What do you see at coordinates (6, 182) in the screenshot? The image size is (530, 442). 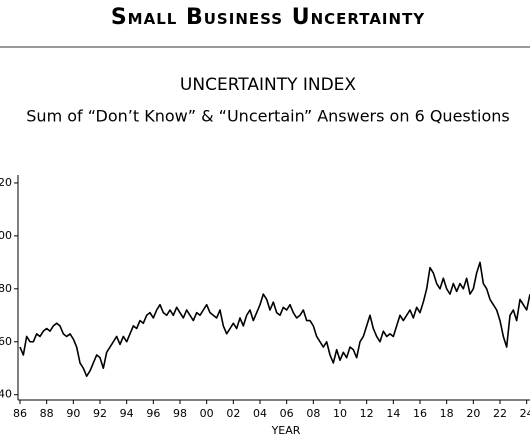 I see `y-tick-label: 120` at bounding box center [6, 182].